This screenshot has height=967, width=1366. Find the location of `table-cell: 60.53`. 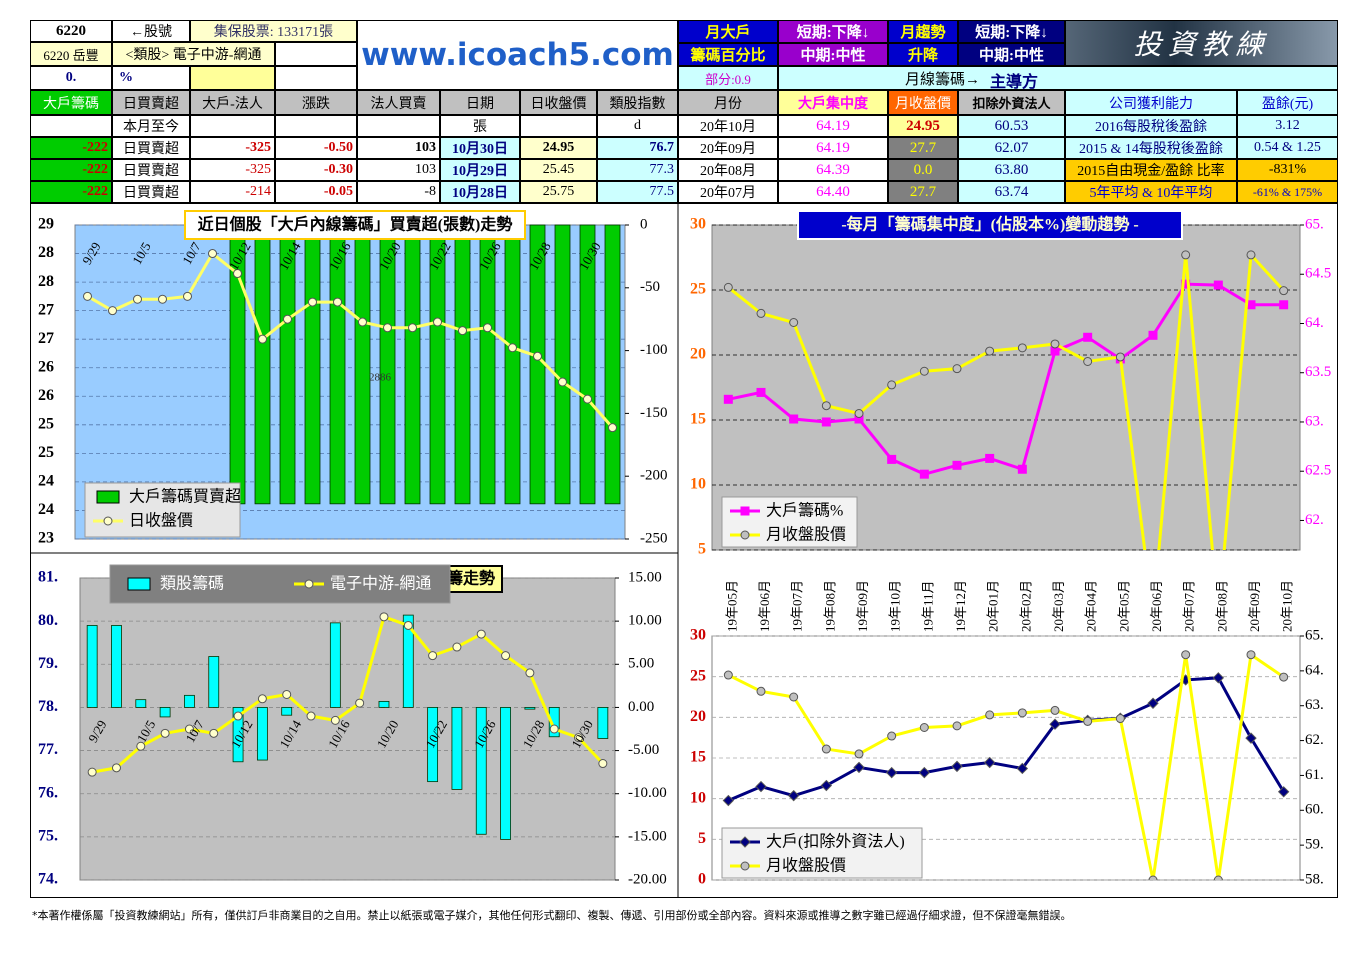

table-cell: 60.53 is located at coordinates (1011, 126).